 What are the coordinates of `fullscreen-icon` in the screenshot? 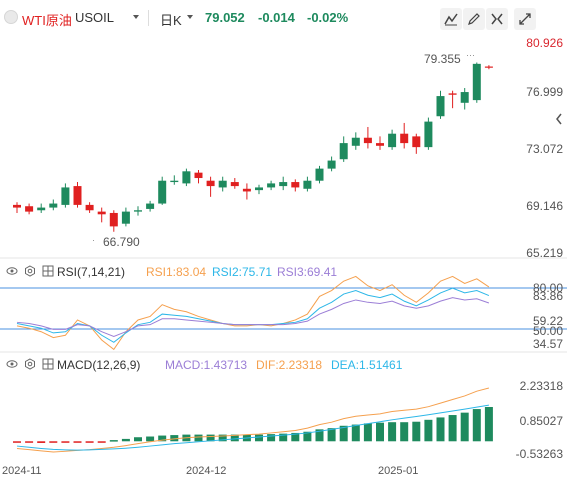 It's located at (525, 19).